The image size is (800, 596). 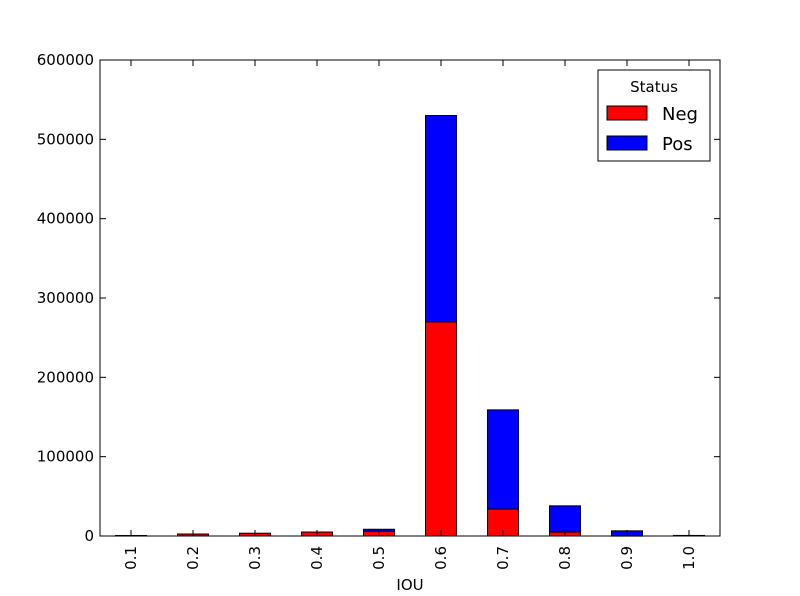 I want to click on y-tick-label: 400000, so click(x=65, y=219).